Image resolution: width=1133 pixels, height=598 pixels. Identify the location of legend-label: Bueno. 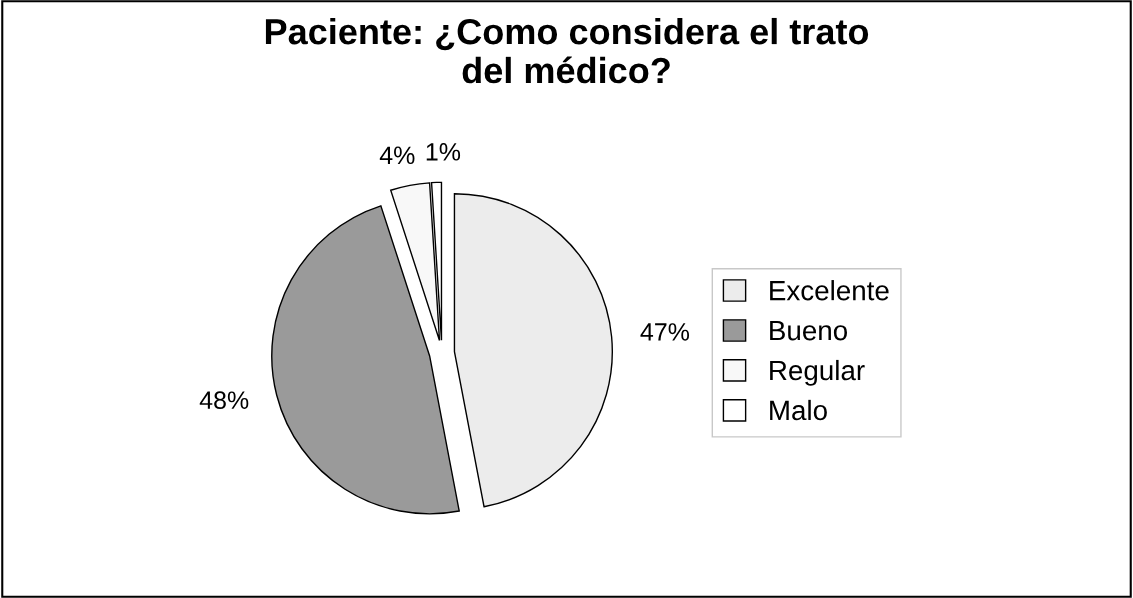
(809, 331).